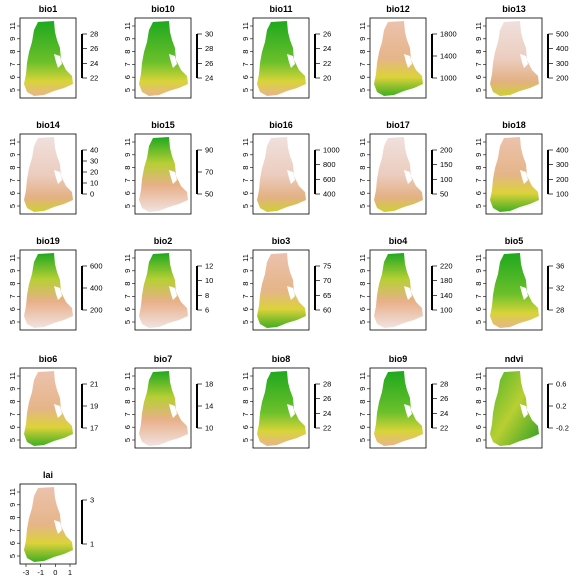 The image size is (584, 584). Describe the element at coordinates (560, 288) in the screenshot. I see `legend-tick-label: 32` at that location.